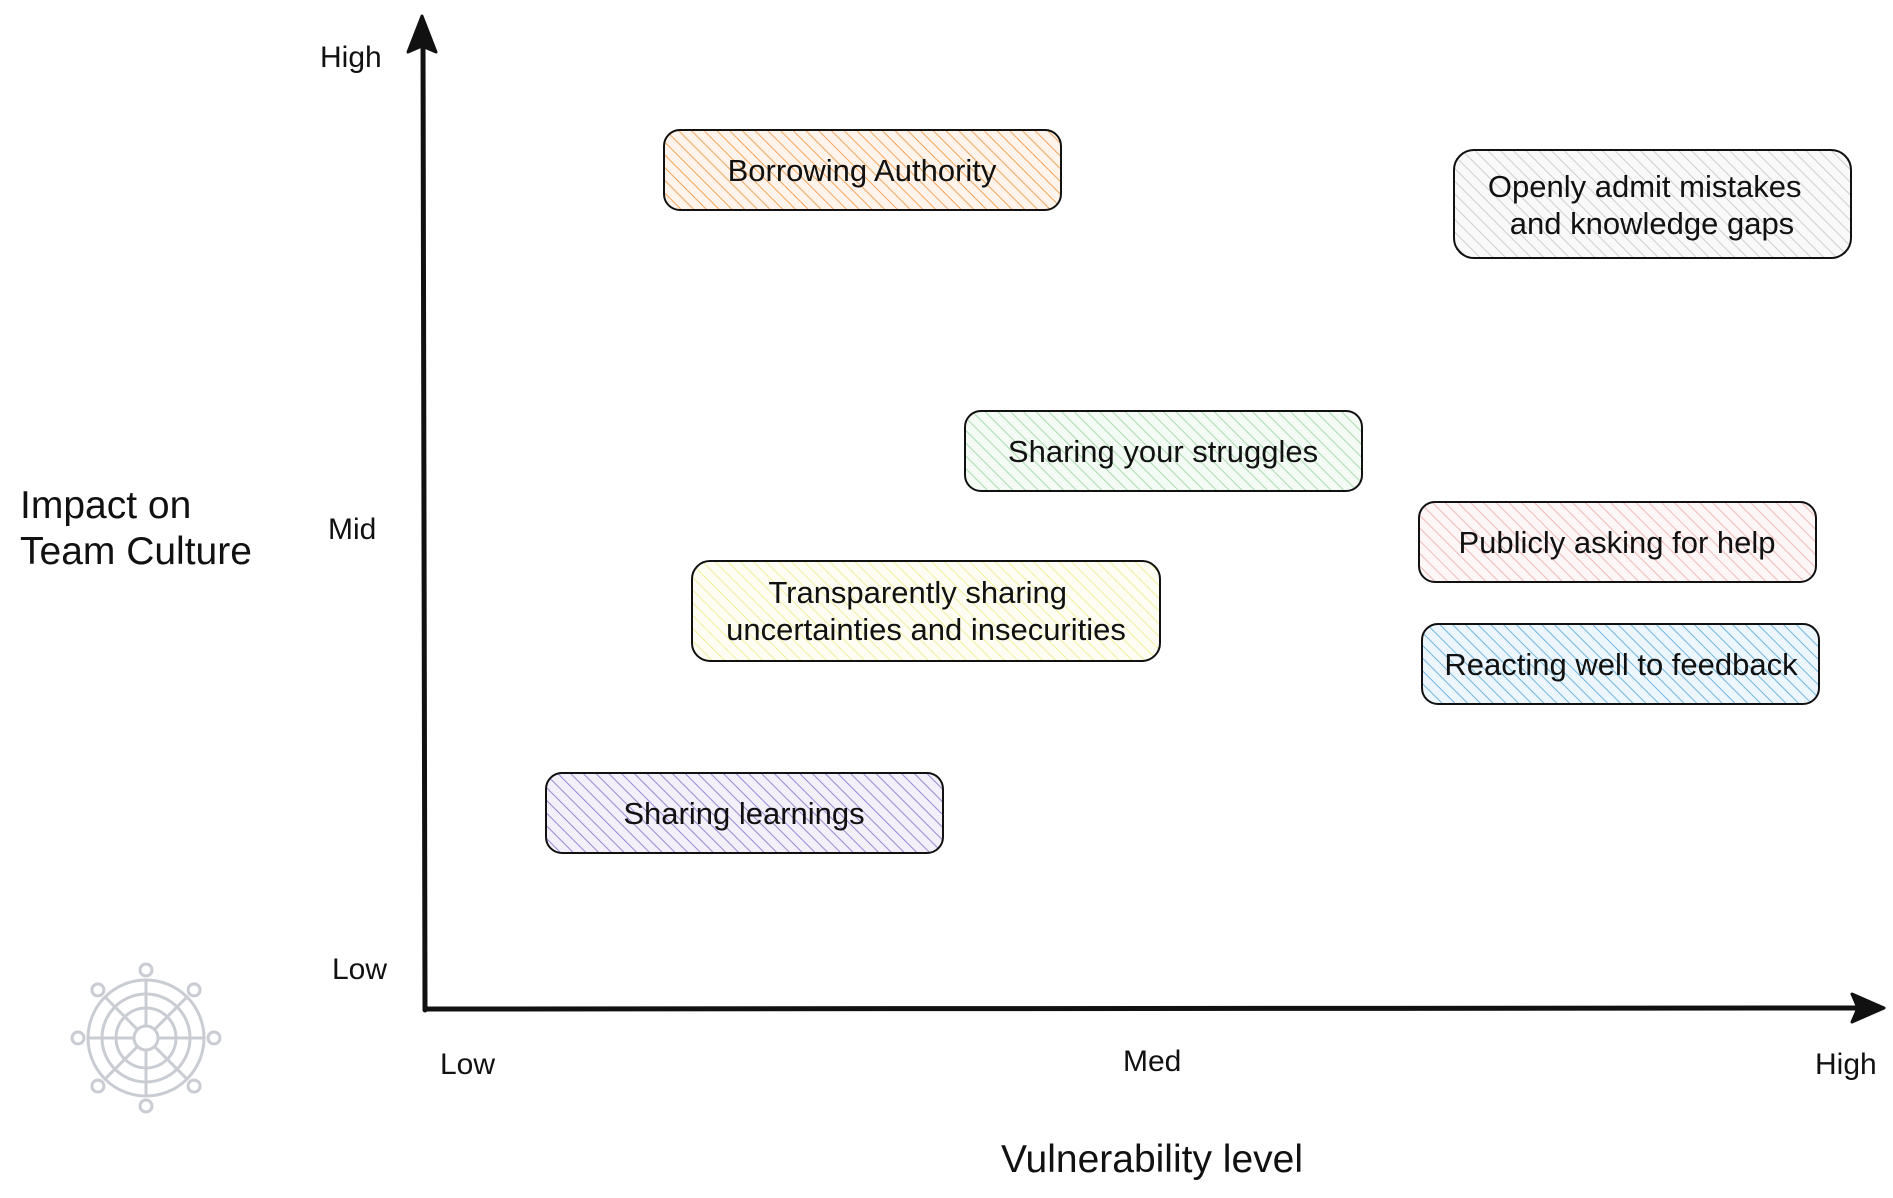  I want to click on box-publicly-asking-label: Publicly asking for help, so click(1616, 542).